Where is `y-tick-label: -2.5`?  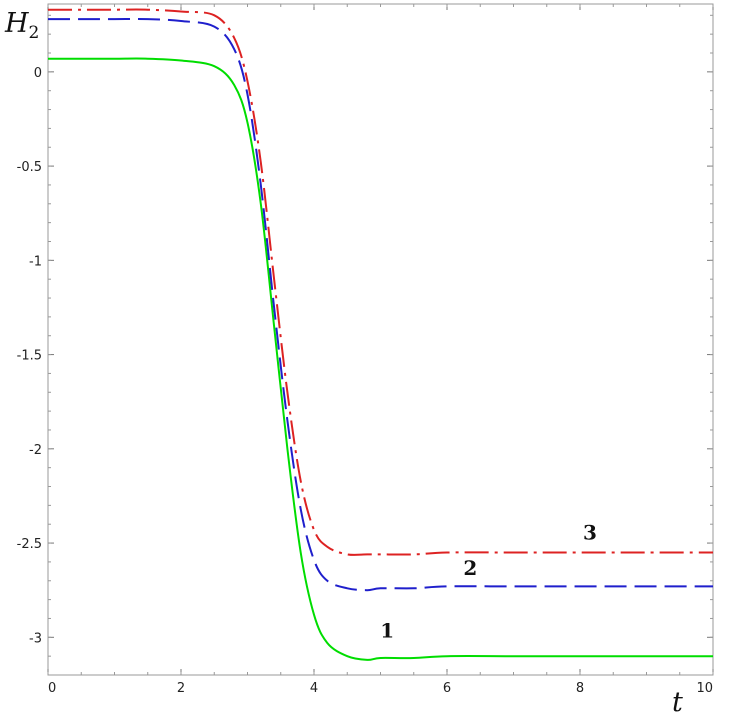 y-tick-label: -2.5 is located at coordinates (29, 544).